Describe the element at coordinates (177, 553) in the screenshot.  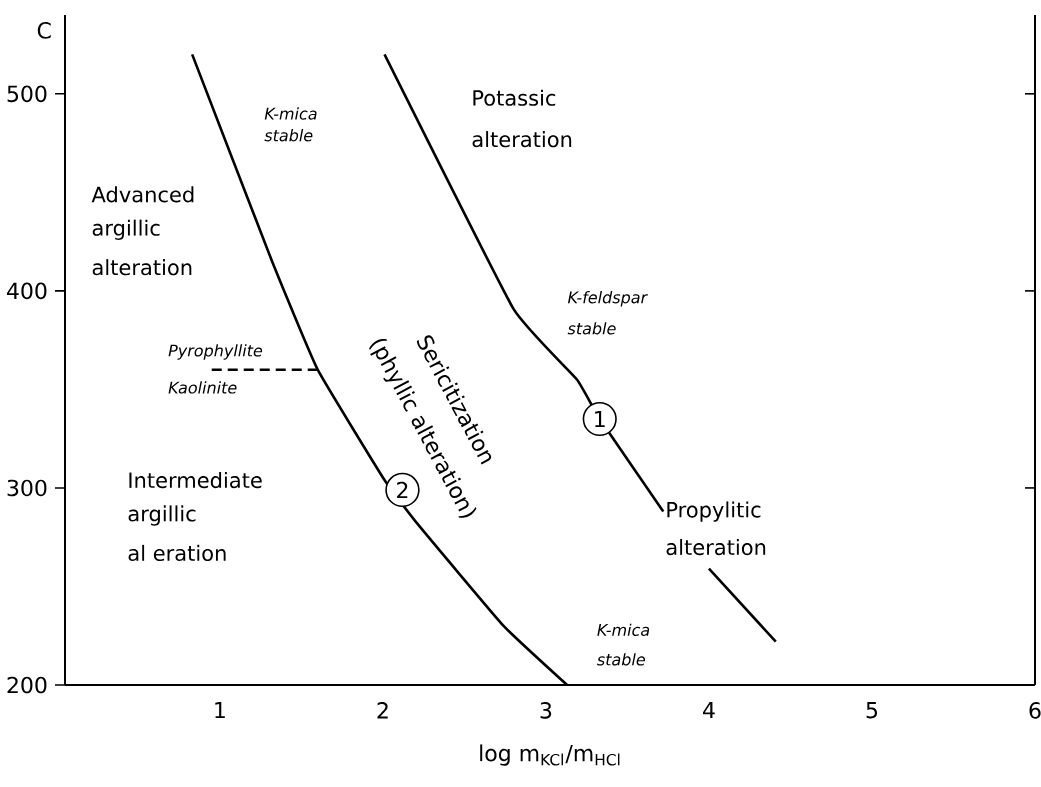
I see `annotation: al eration` at that location.